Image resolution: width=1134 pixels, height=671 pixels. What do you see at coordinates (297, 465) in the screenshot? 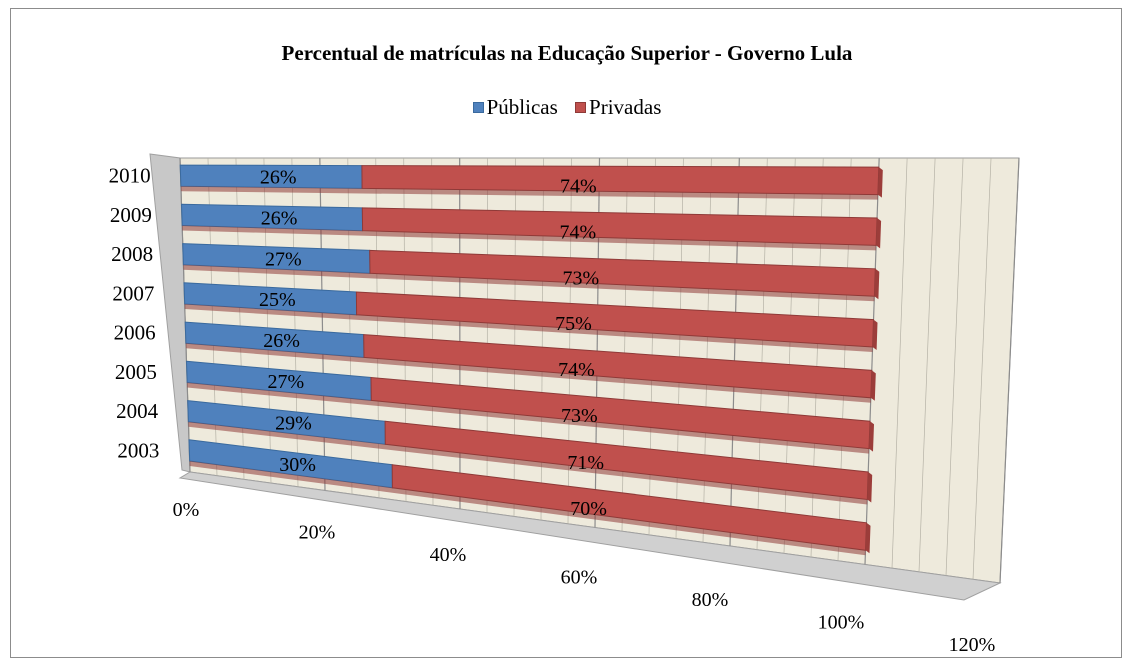
I see `data-label-publicas: 30%` at bounding box center [297, 465].